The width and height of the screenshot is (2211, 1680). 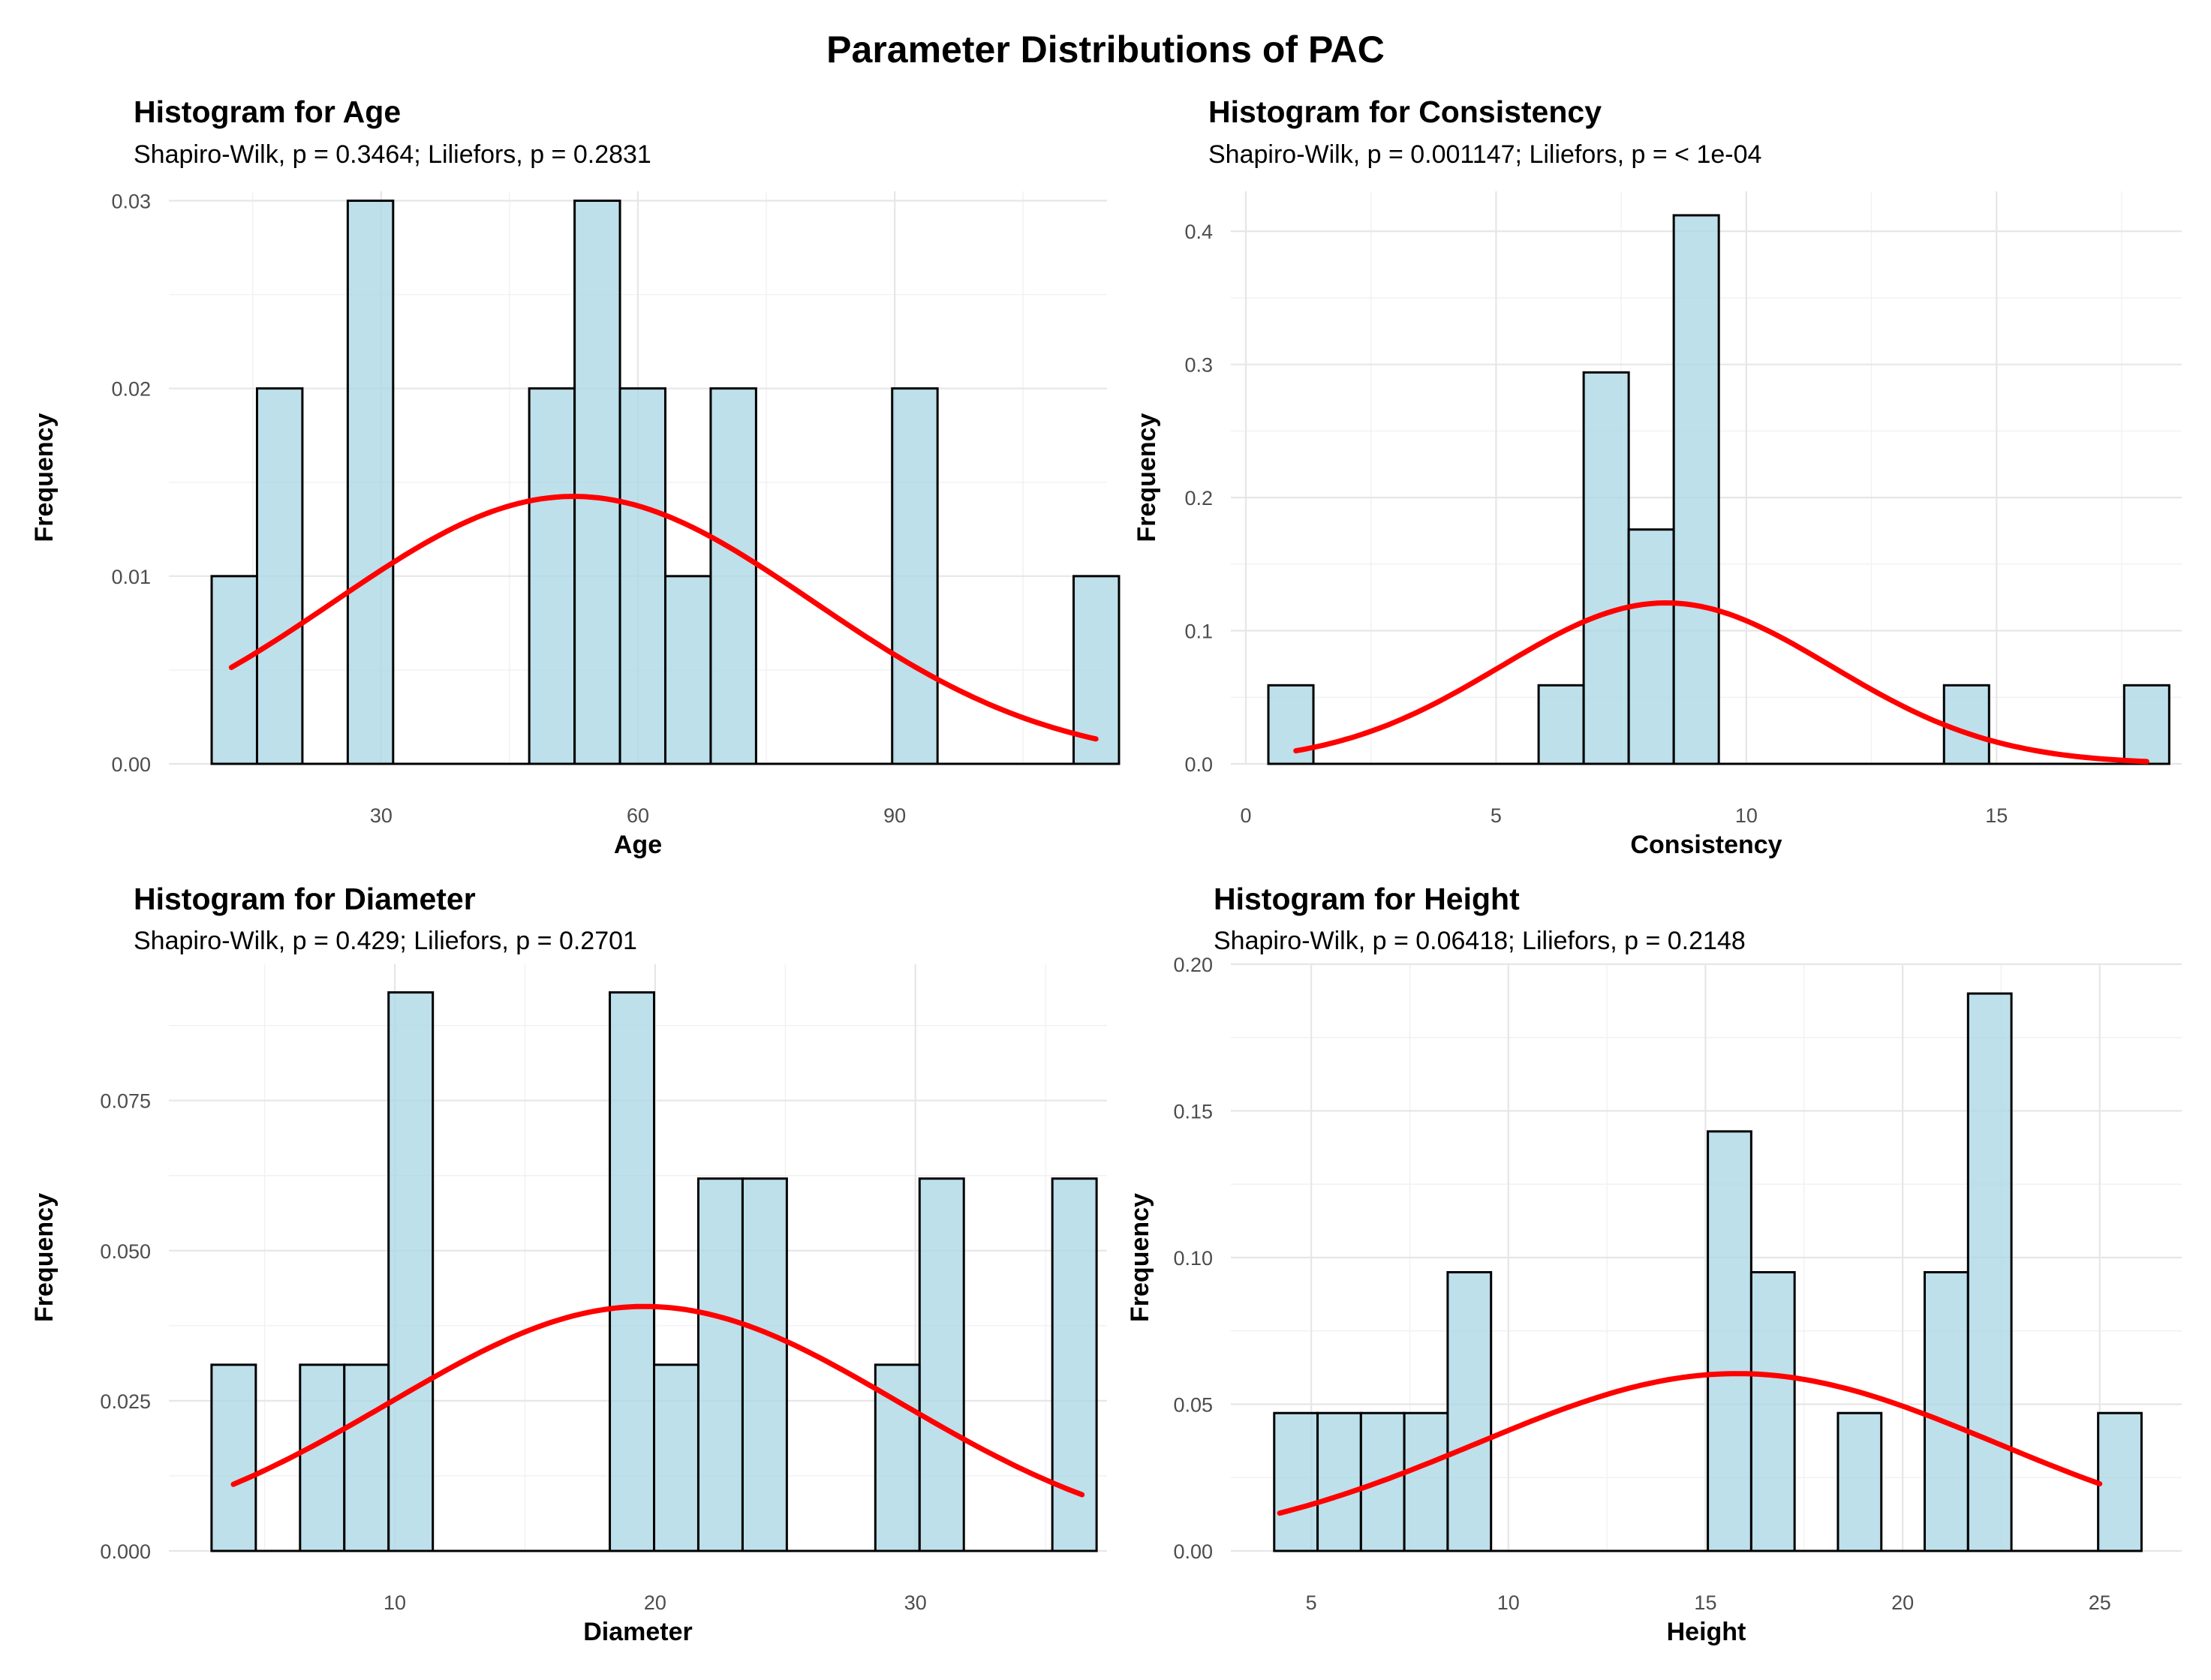 I want to click on y-tick-label: 0.075, so click(x=125, y=1101).